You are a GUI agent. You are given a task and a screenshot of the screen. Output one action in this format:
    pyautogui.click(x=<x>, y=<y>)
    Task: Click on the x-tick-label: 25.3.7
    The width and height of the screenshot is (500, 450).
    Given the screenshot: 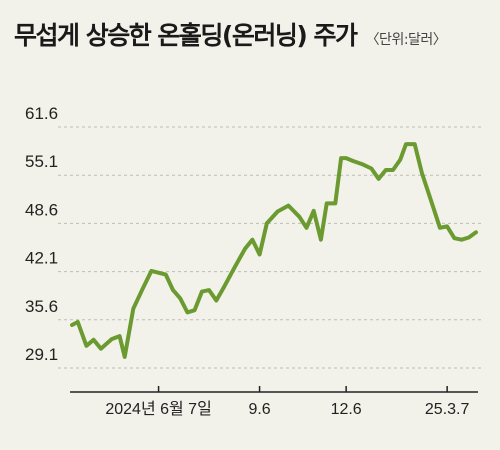 What is the action you would take?
    pyautogui.click(x=447, y=409)
    